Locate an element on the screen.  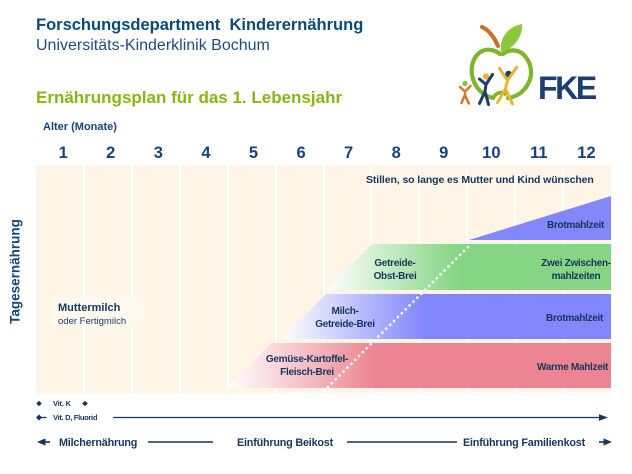
svg-text: Milchernährung is located at coordinates (98, 443).